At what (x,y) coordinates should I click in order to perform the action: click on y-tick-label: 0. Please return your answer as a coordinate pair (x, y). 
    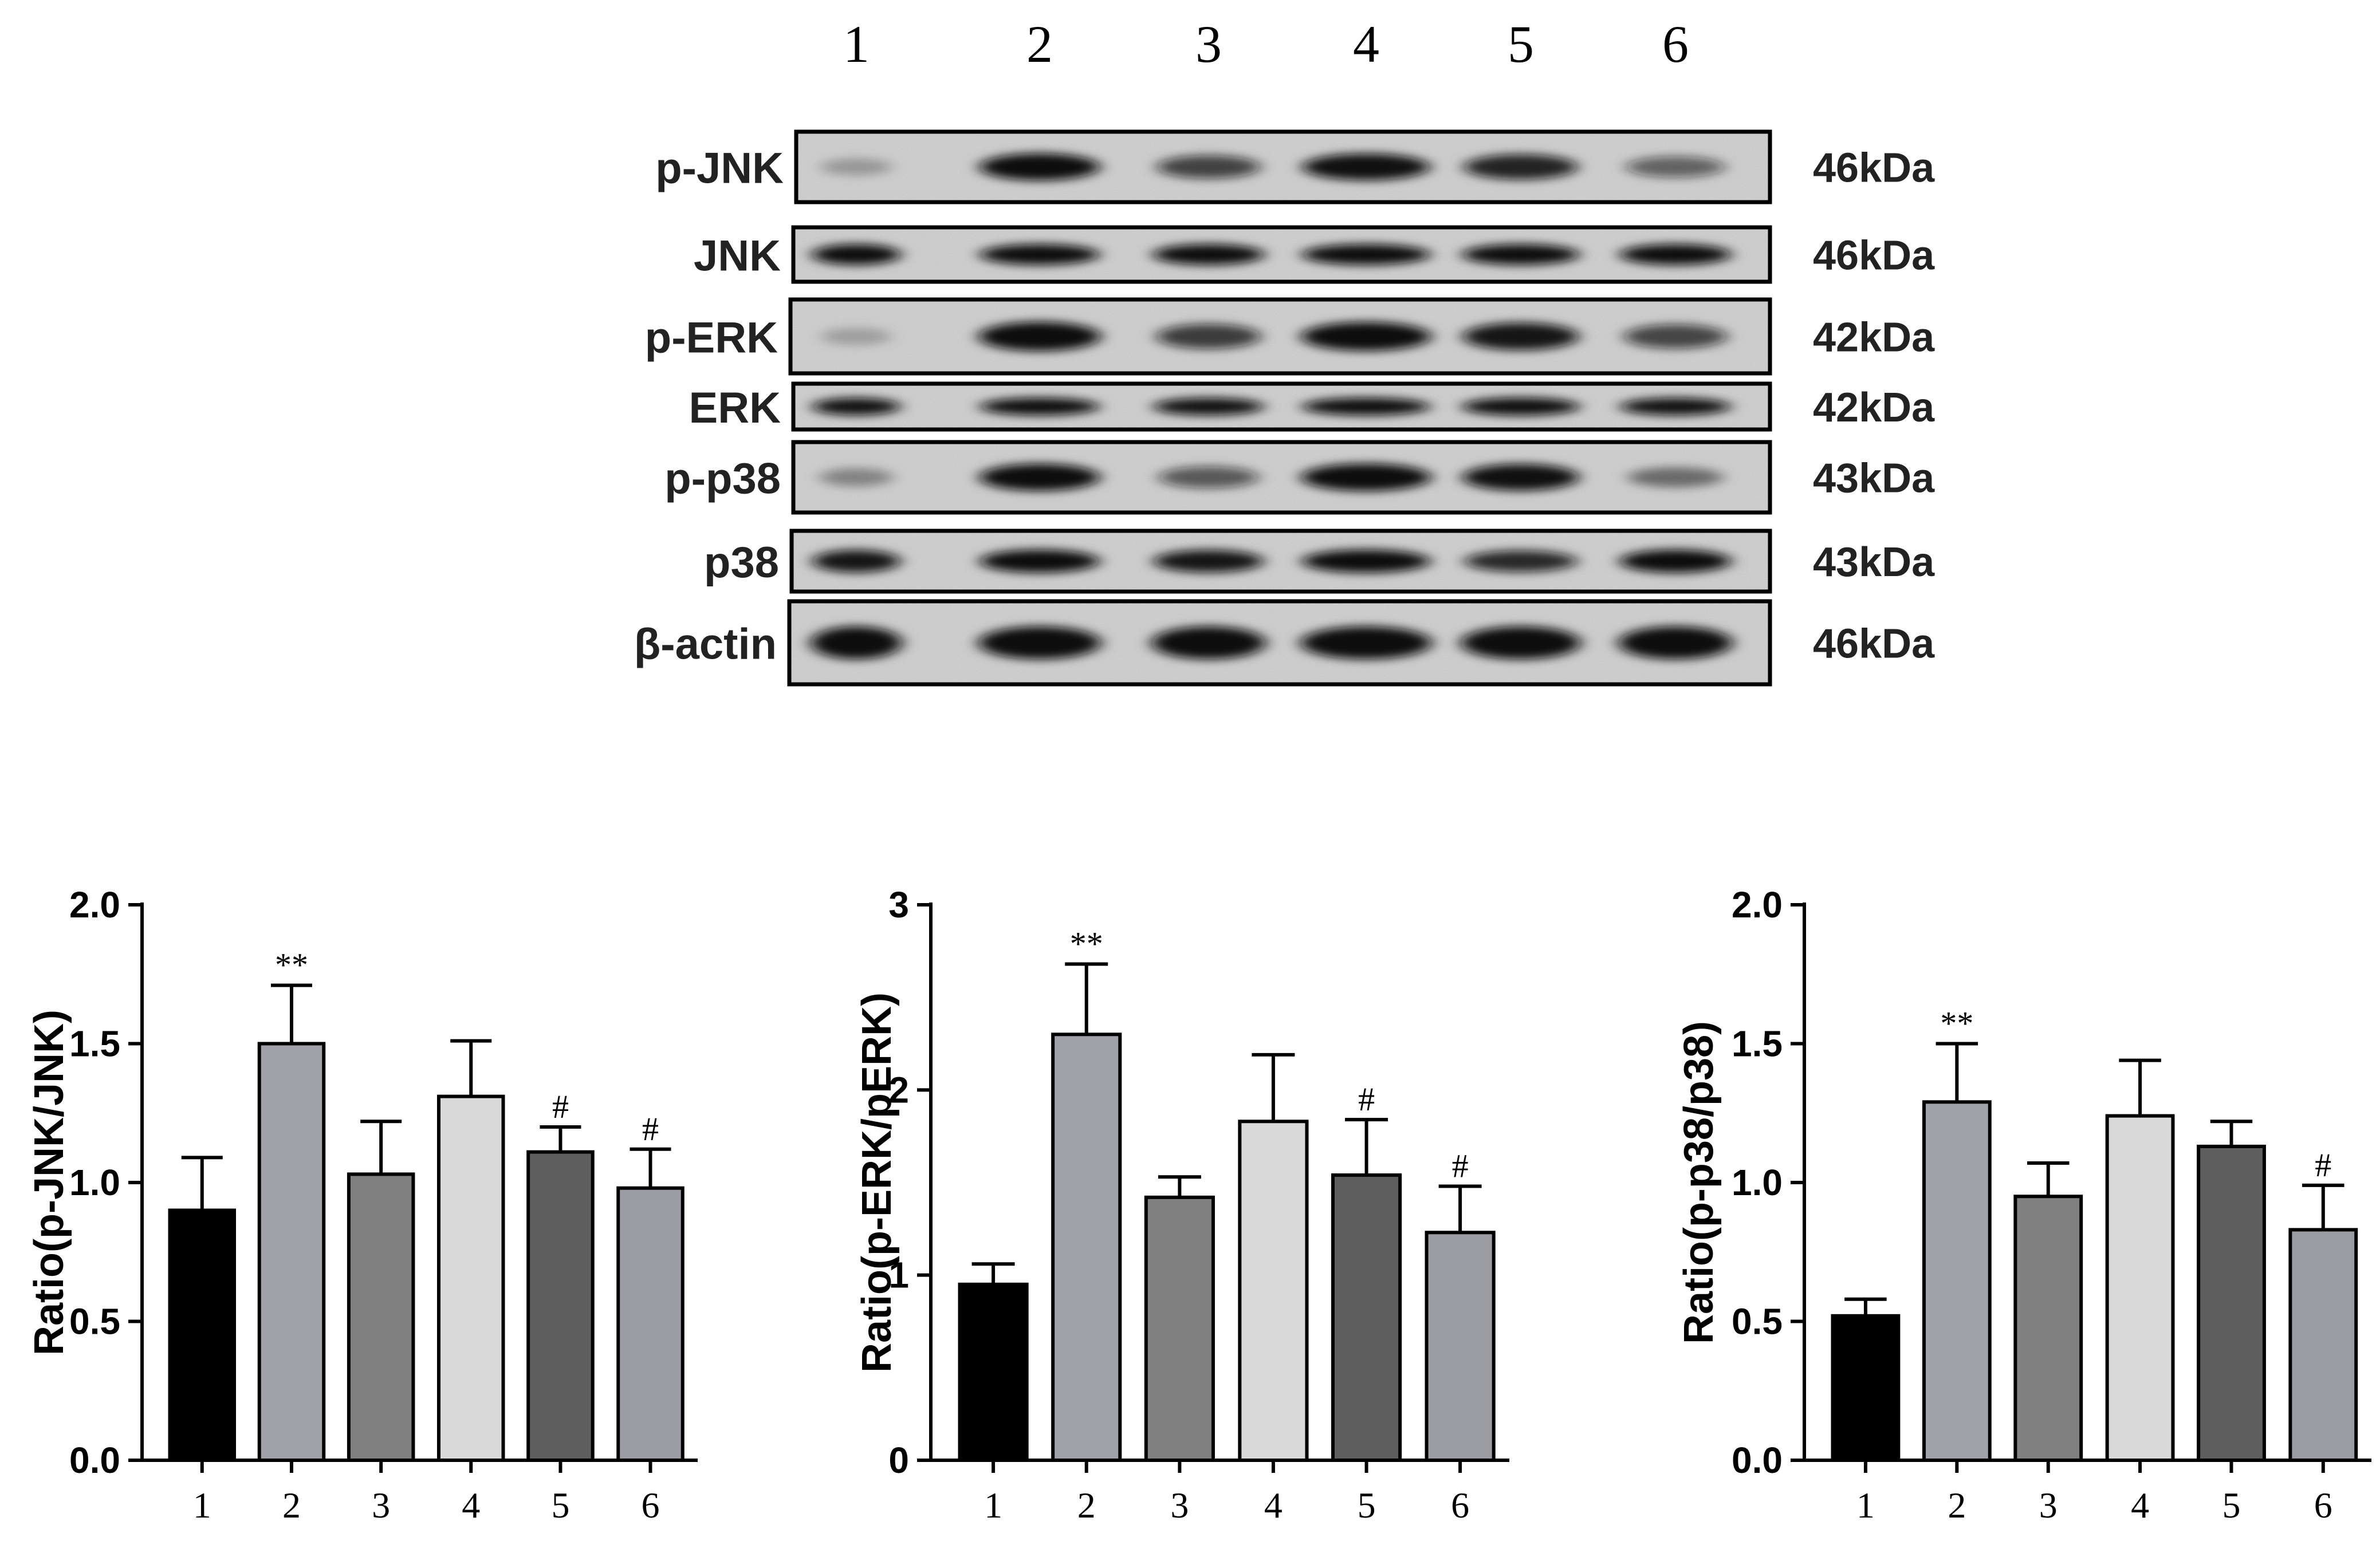
    Looking at the image, I should click on (898, 1460).